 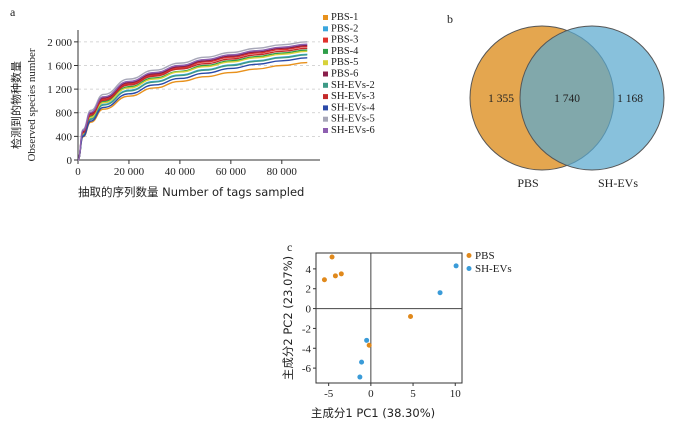 I want to click on c-x-tick-label: 5, so click(x=413, y=394).